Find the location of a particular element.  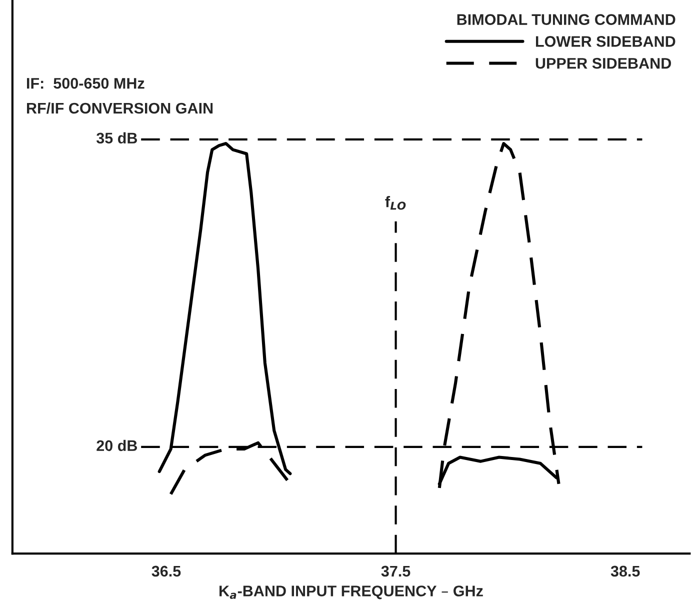

ref-line-label: 20 dB is located at coordinates (117, 446).